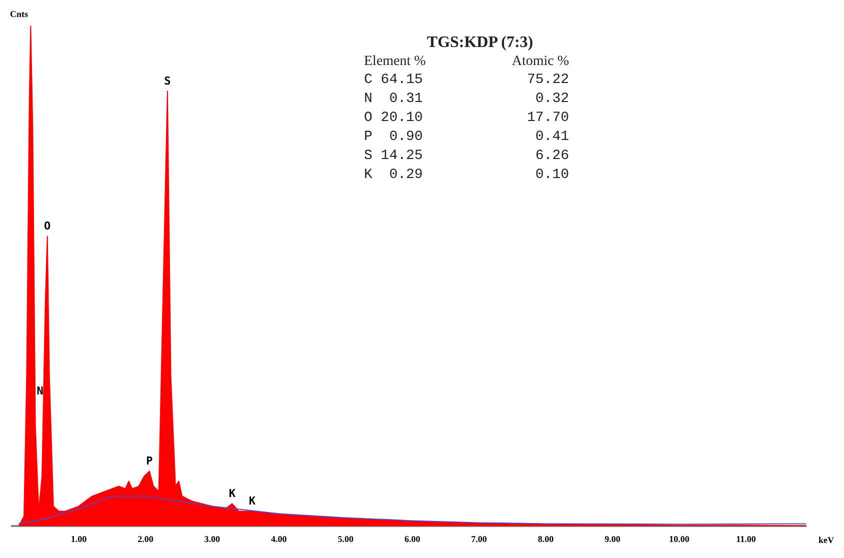 This screenshot has height=558, width=844. What do you see at coordinates (826, 540) in the screenshot?
I see `x-axis-title: keV` at bounding box center [826, 540].